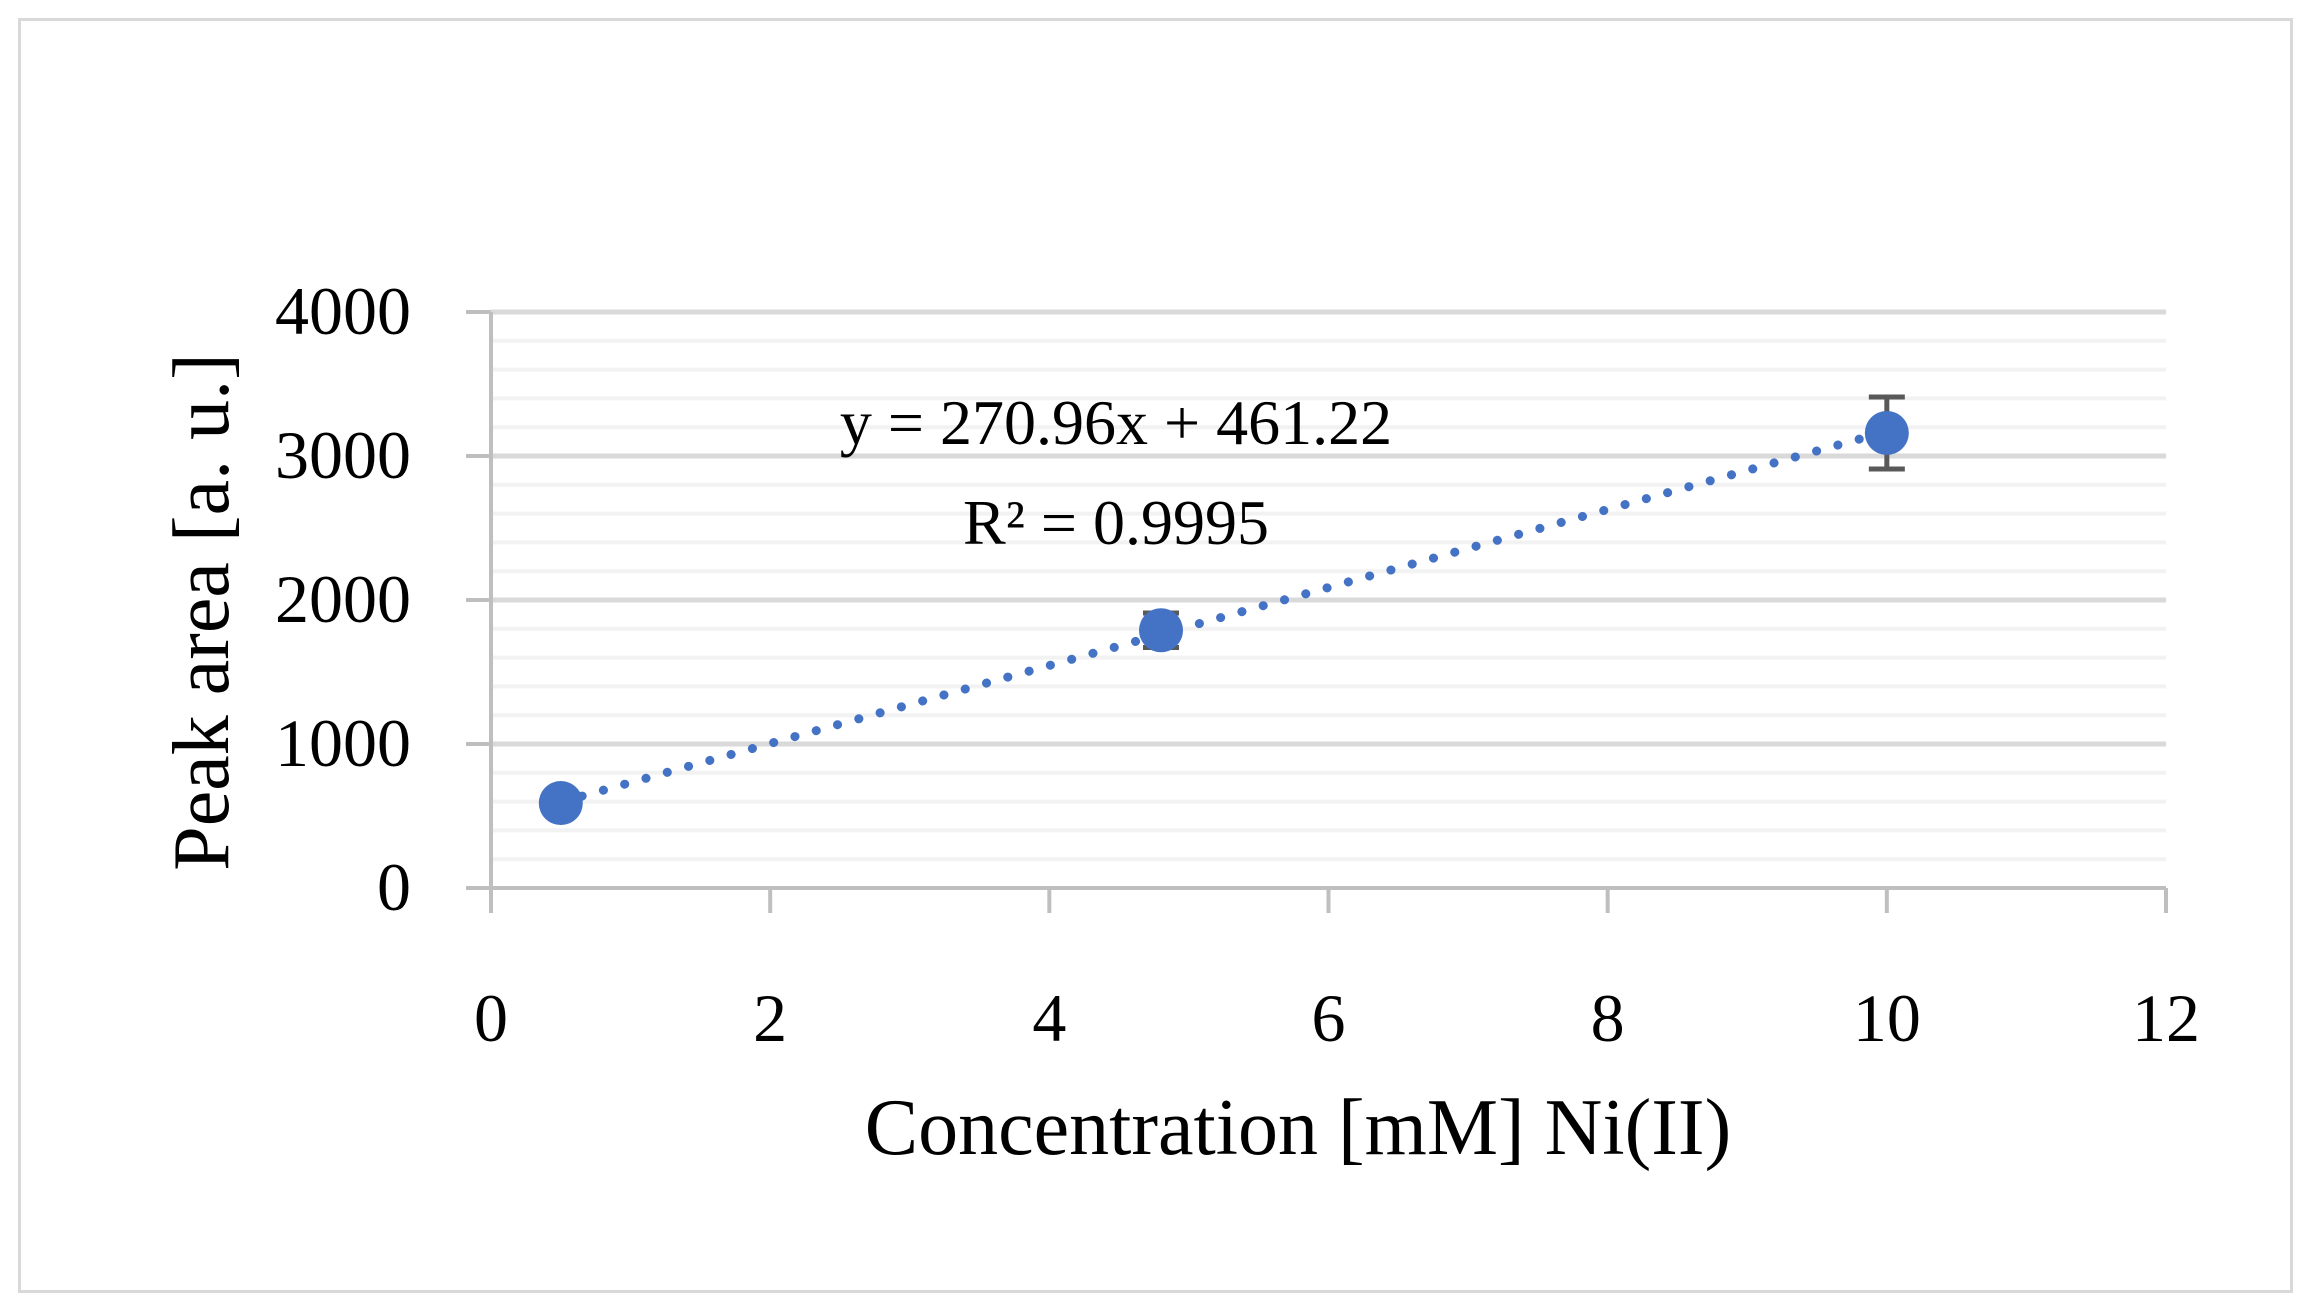 This screenshot has width=2313, height=1311. What do you see at coordinates (1329, 1018) in the screenshot?
I see `x-tick-label: 6` at bounding box center [1329, 1018].